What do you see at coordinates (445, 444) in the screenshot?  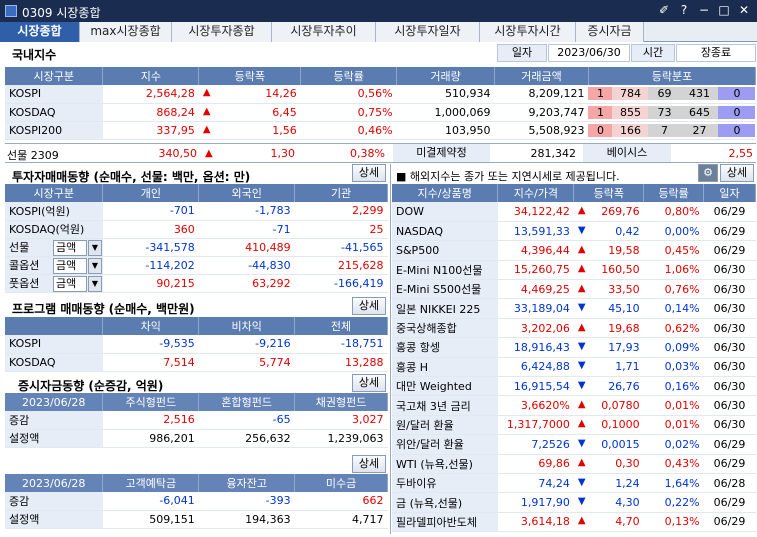 I see `row-name: 위안/달러 환율` at bounding box center [445, 444].